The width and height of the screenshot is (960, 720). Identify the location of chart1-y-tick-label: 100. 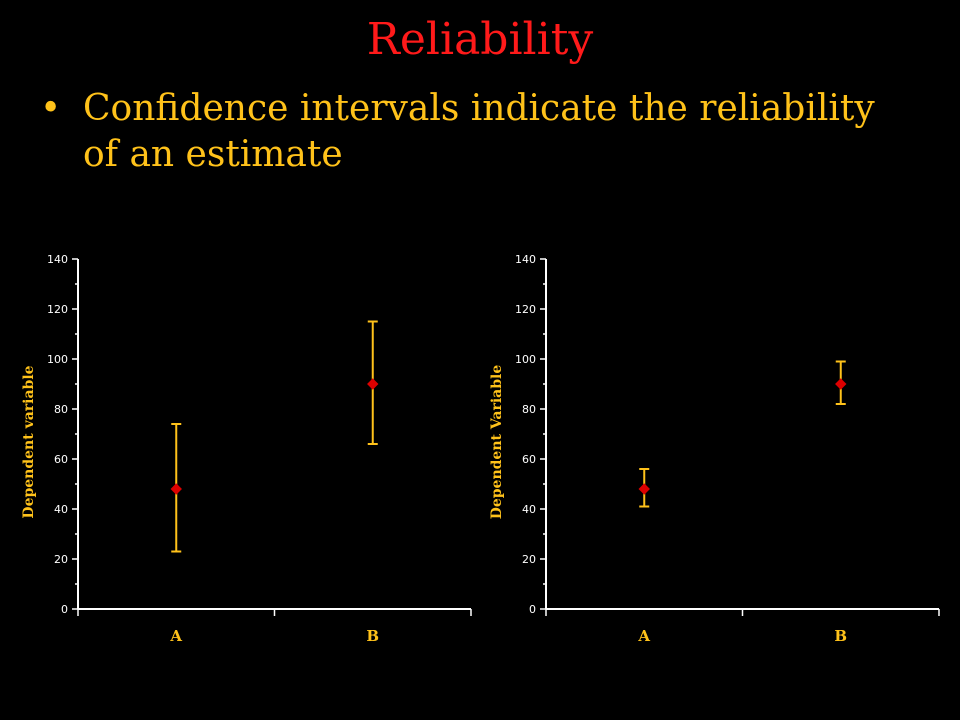
(57, 359).